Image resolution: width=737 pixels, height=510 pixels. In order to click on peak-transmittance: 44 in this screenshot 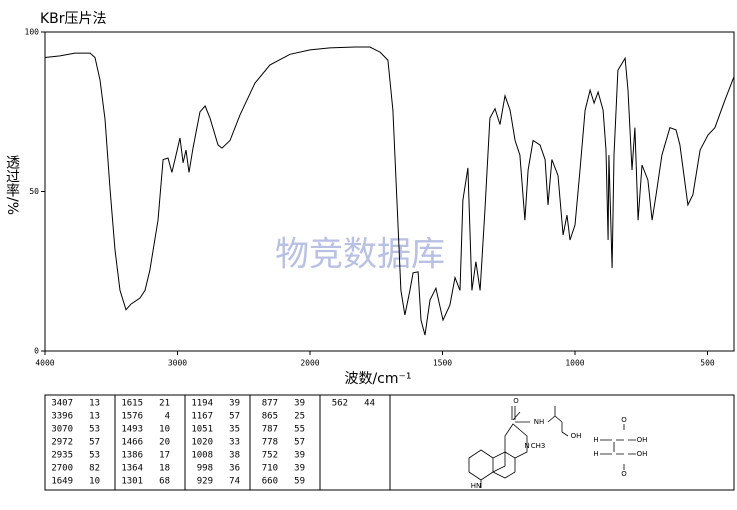, I will do `click(369, 404)`.